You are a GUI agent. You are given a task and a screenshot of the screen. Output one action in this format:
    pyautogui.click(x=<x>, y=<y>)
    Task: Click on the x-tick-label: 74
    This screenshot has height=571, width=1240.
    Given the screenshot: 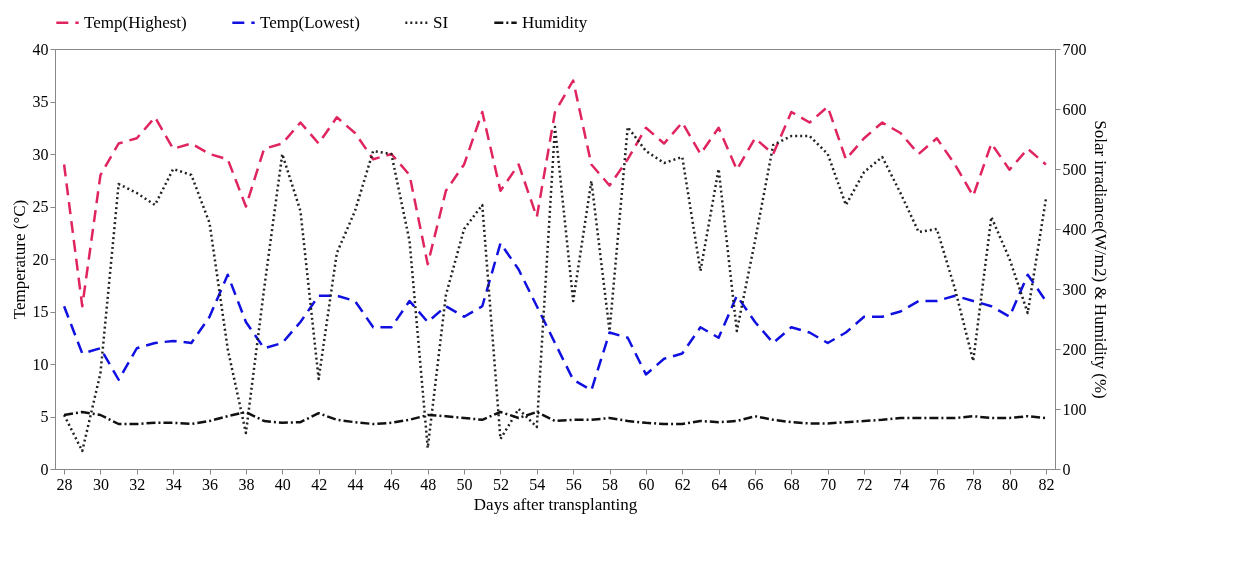 What is the action you would take?
    pyautogui.click(x=900, y=484)
    